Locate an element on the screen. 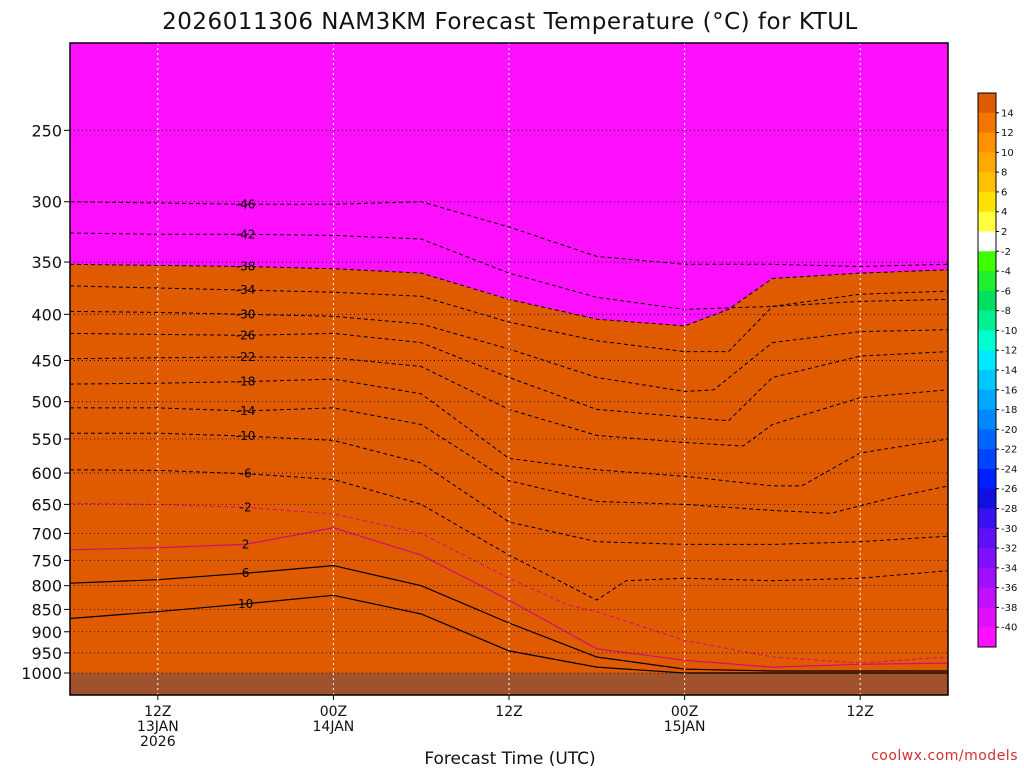 This screenshot has height=768, width=1024. x-axis-label: Forecast Time (UTC) is located at coordinates (509, 758).